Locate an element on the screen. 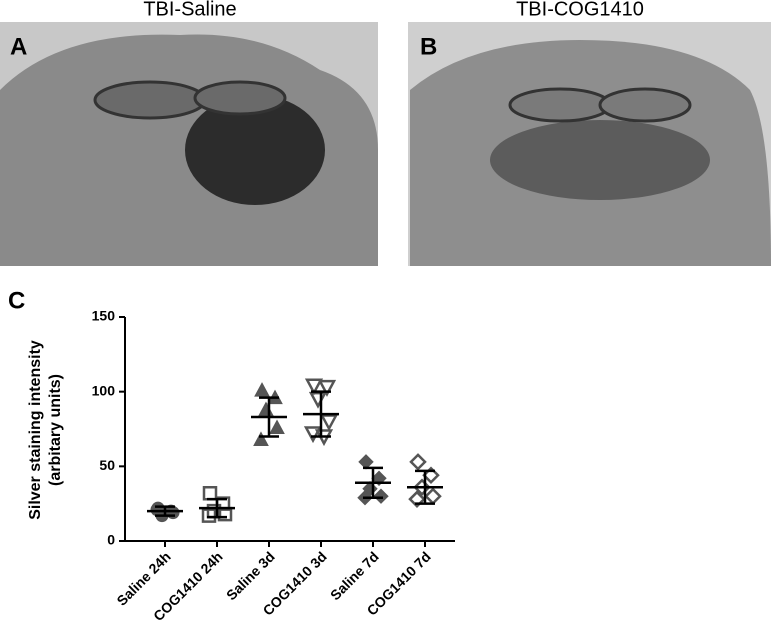  y-axis-label: Silver staining intensity is located at coordinates (35, 430).